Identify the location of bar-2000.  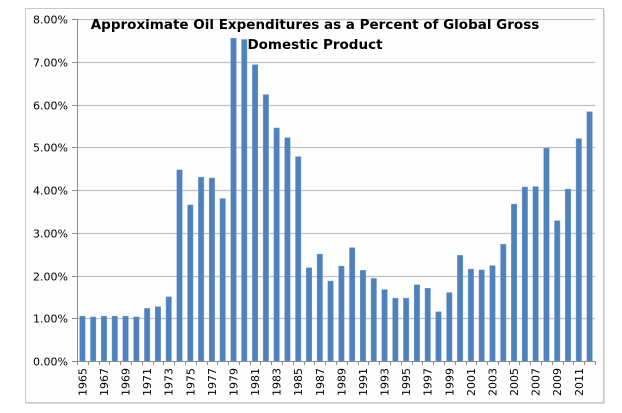
(460, 308).